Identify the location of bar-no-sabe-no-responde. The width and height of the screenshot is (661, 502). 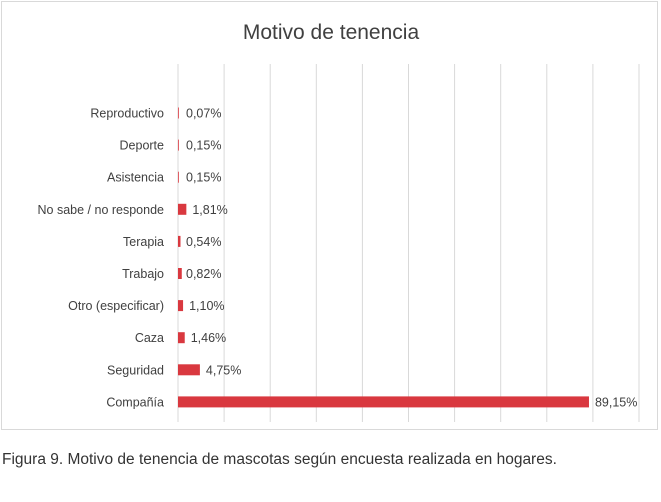
(182, 209).